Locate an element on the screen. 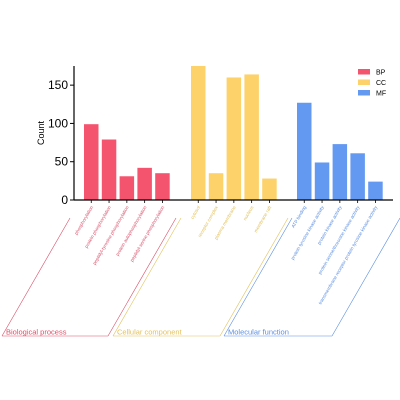  legend-swatch-cc is located at coordinates (364, 82).